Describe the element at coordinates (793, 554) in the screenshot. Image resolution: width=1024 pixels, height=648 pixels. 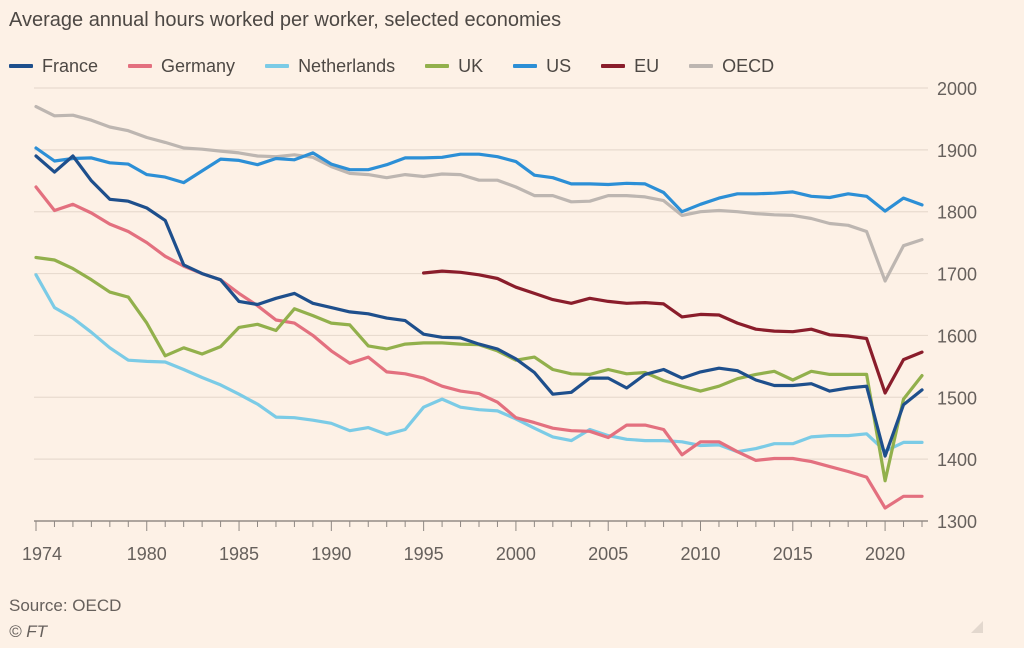
I see `x-tick-label-2015: 2015` at that location.